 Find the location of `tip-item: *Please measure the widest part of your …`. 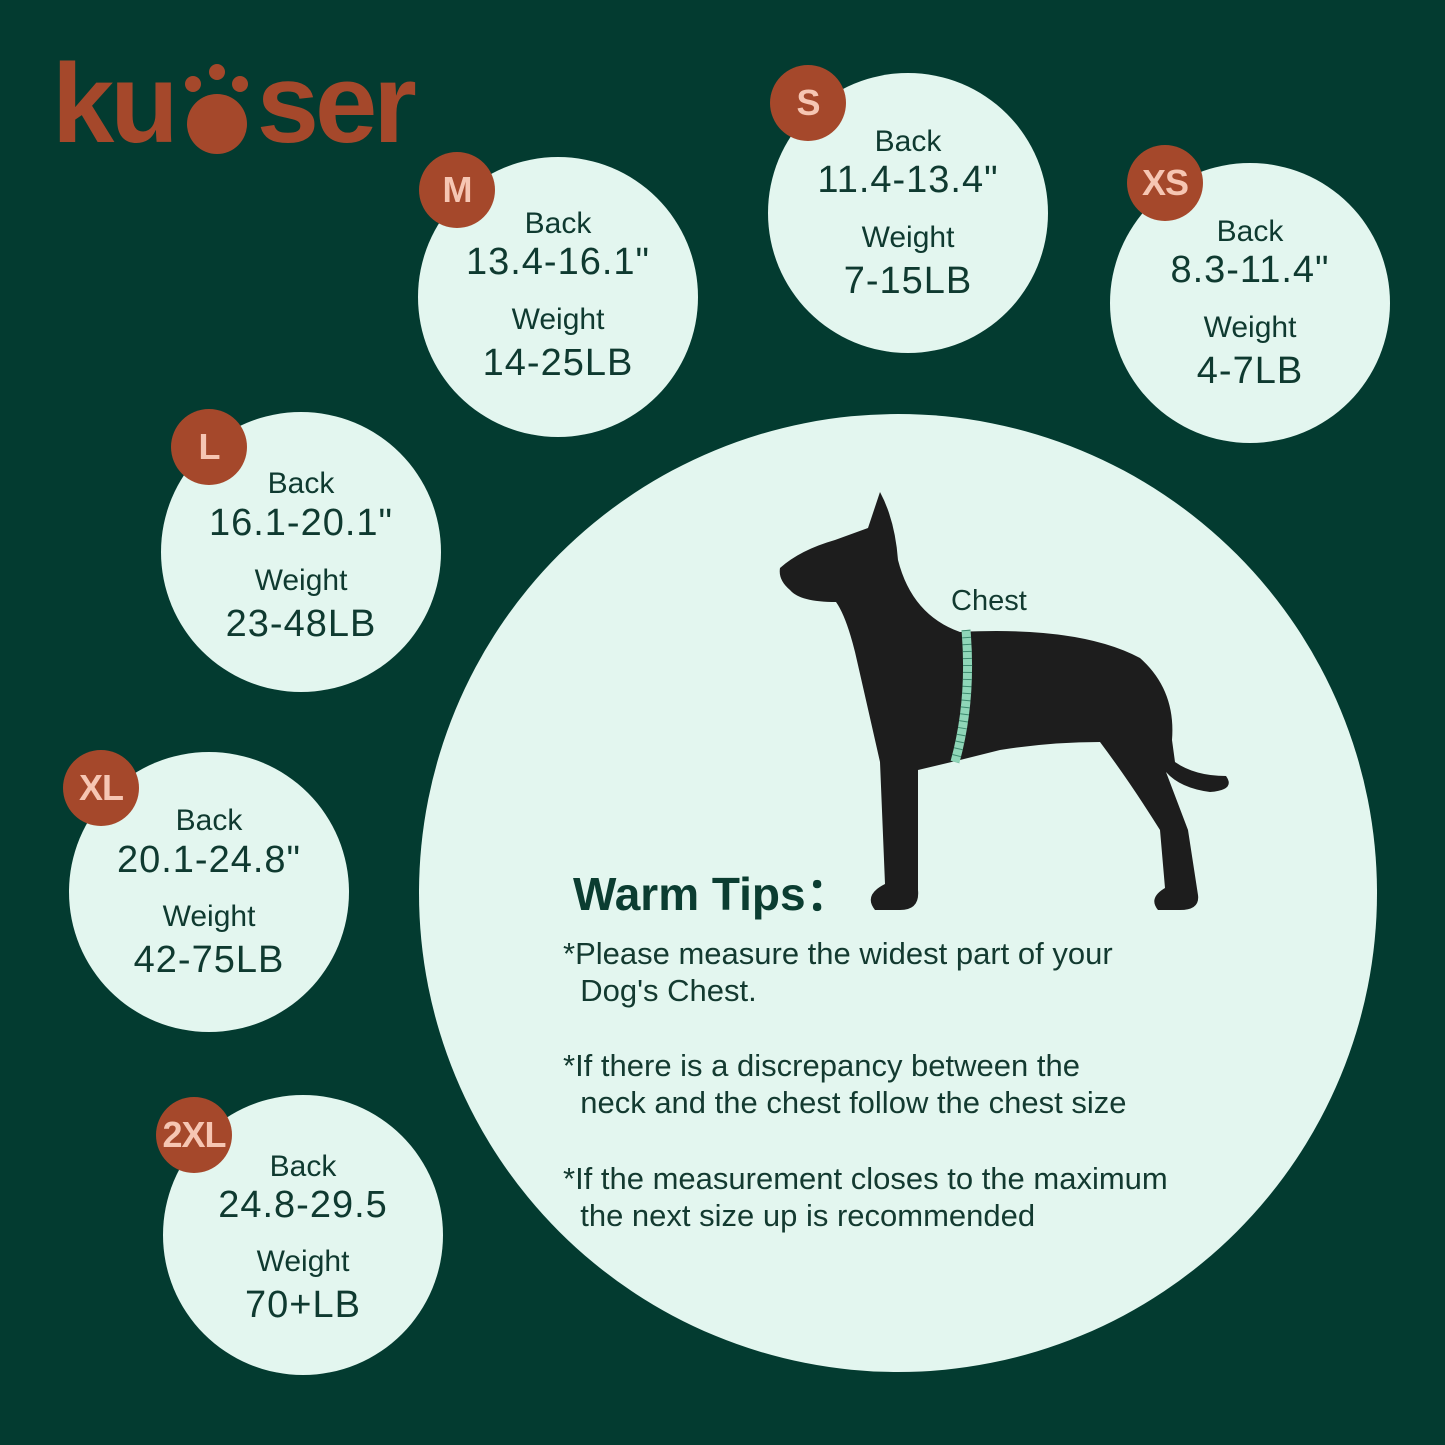

tip-item: *Please measure the widest part of your … is located at coordinates (838, 972).